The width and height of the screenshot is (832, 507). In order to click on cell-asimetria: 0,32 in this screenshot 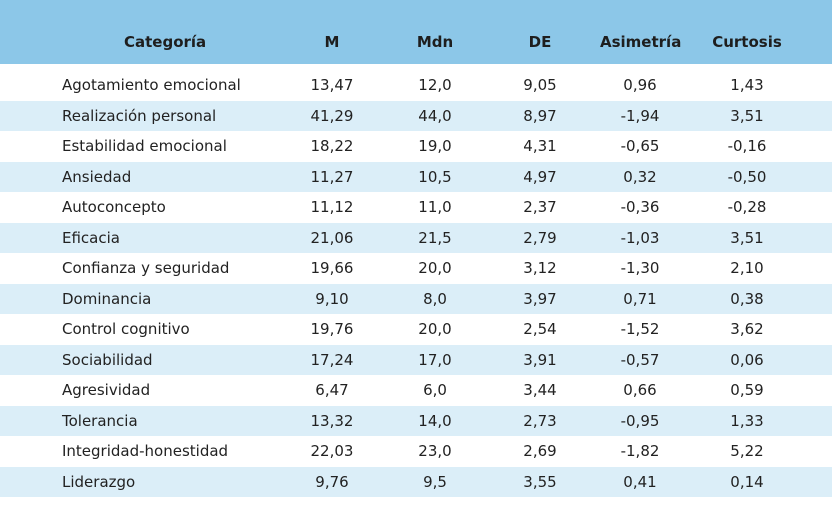, I will do `click(640, 176)`.